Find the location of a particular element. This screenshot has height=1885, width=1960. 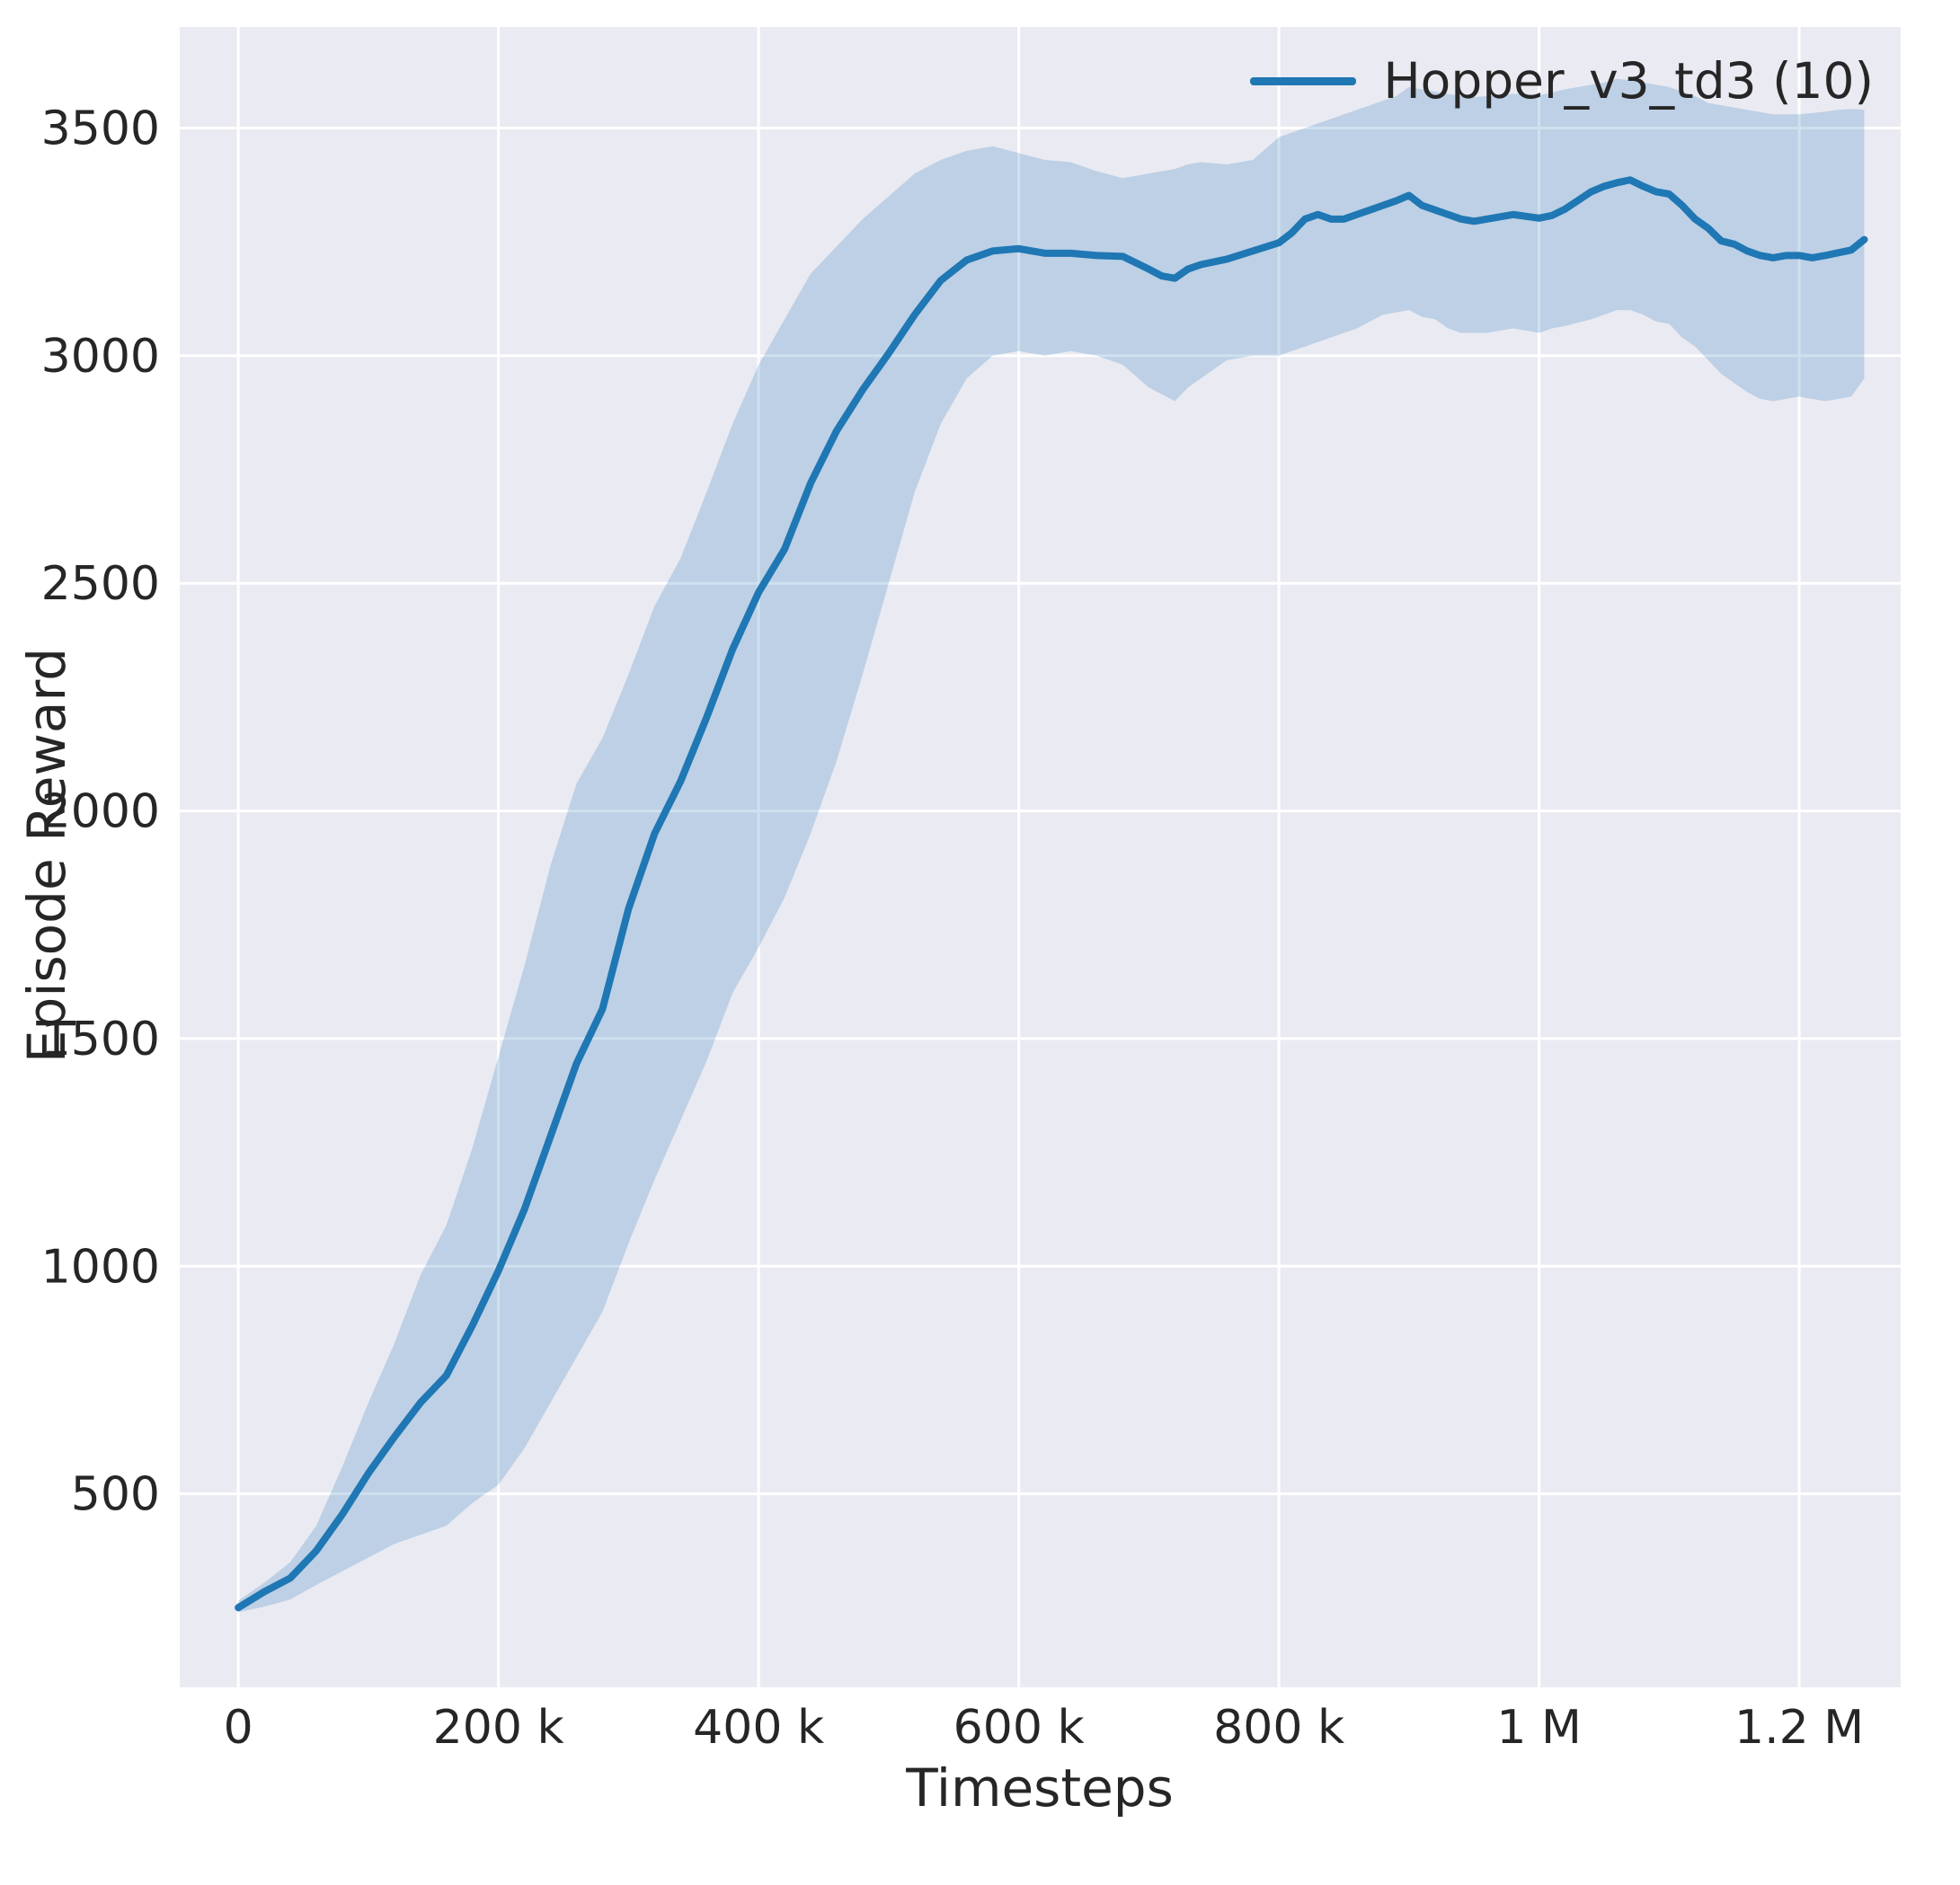

y-tick-label: 3500 is located at coordinates (100, 128).